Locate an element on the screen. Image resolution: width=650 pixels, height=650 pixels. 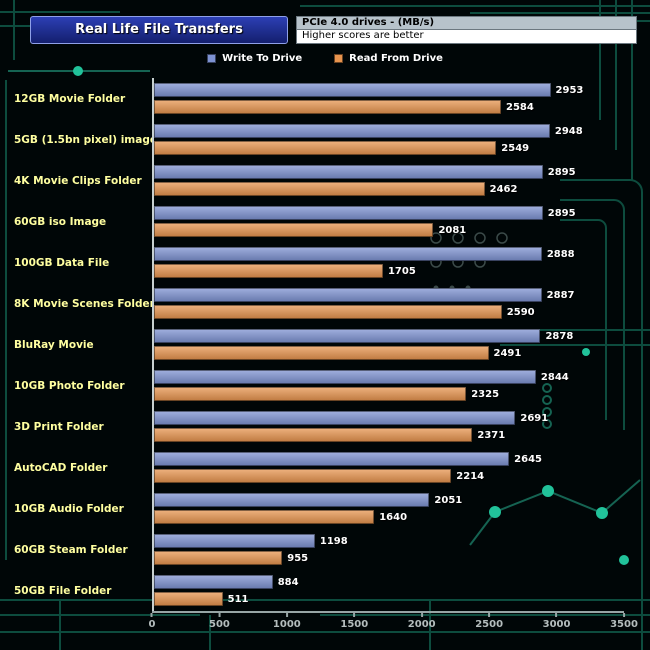
x-tick-label: 3500 is located at coordinates (624, 624).